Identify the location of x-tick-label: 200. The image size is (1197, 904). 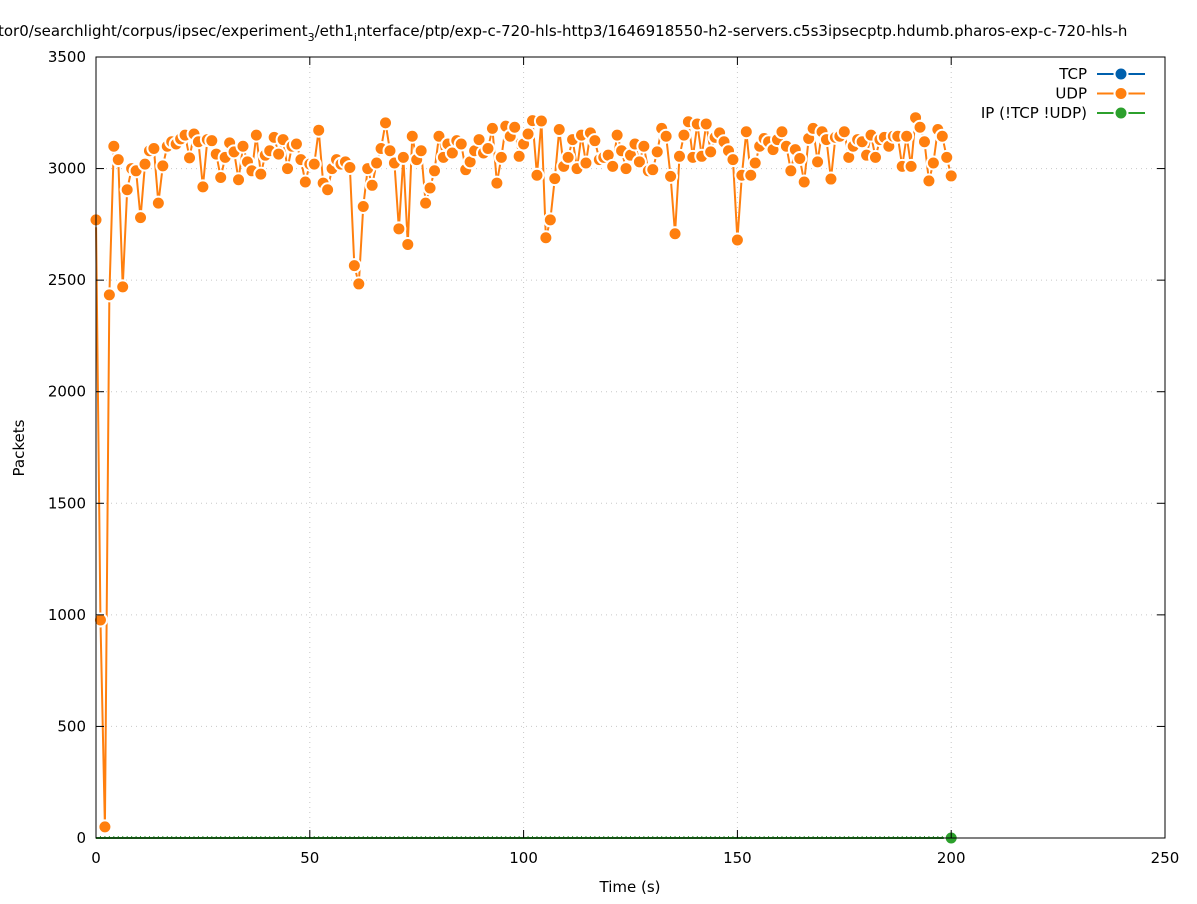
(951, 858).